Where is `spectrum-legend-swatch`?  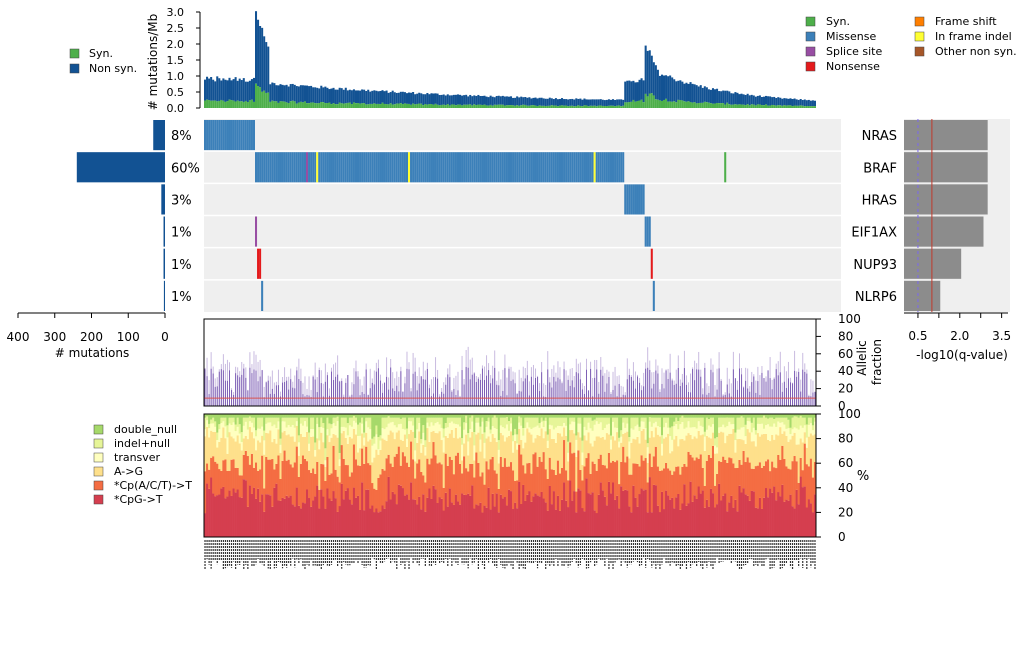 spectrum-legend-swatch is located at coordinates (98, 471).